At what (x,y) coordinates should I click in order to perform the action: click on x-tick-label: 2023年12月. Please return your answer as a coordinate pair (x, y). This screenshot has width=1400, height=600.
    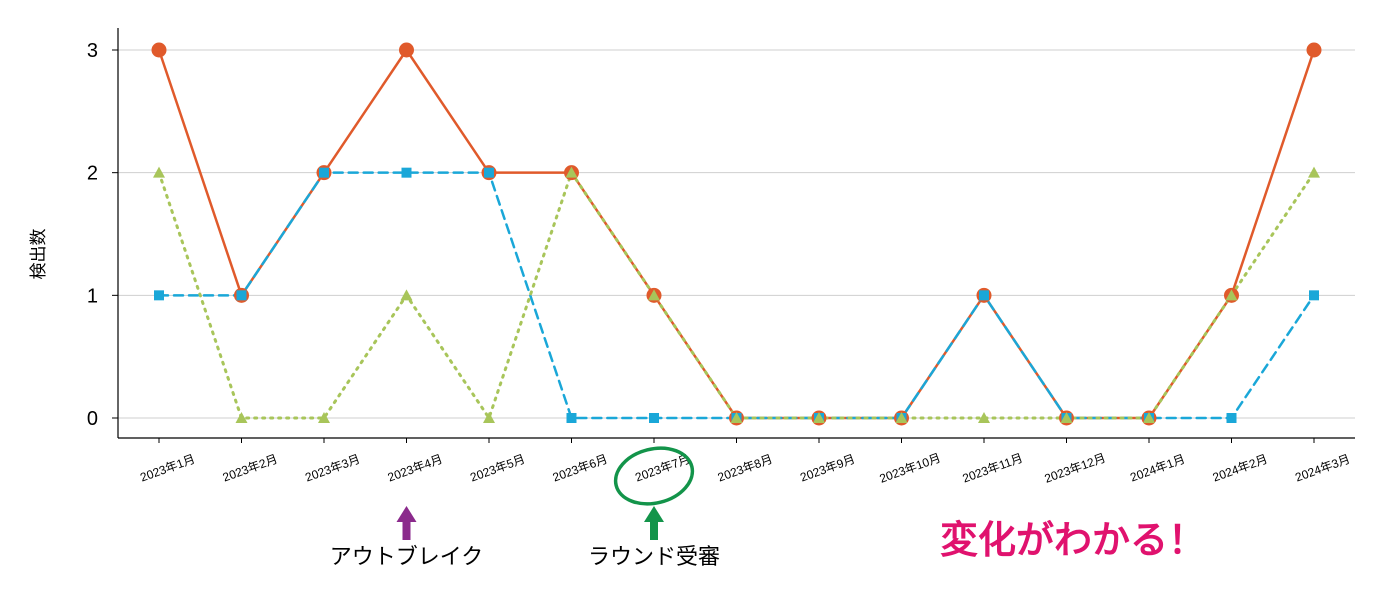
    Looking at the image, I should click on (1075, 468).